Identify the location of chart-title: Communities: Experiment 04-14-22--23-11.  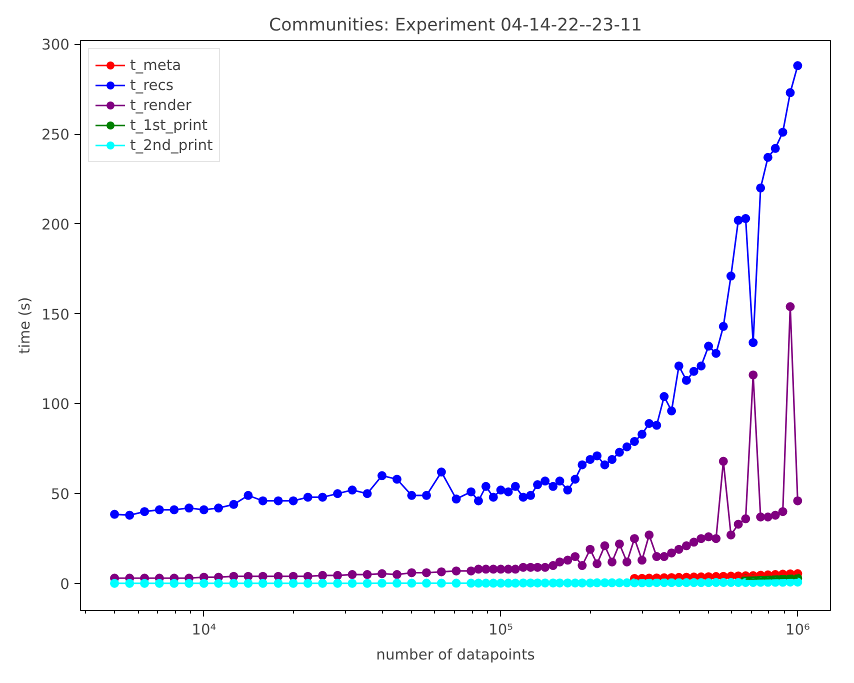
(455, 26).